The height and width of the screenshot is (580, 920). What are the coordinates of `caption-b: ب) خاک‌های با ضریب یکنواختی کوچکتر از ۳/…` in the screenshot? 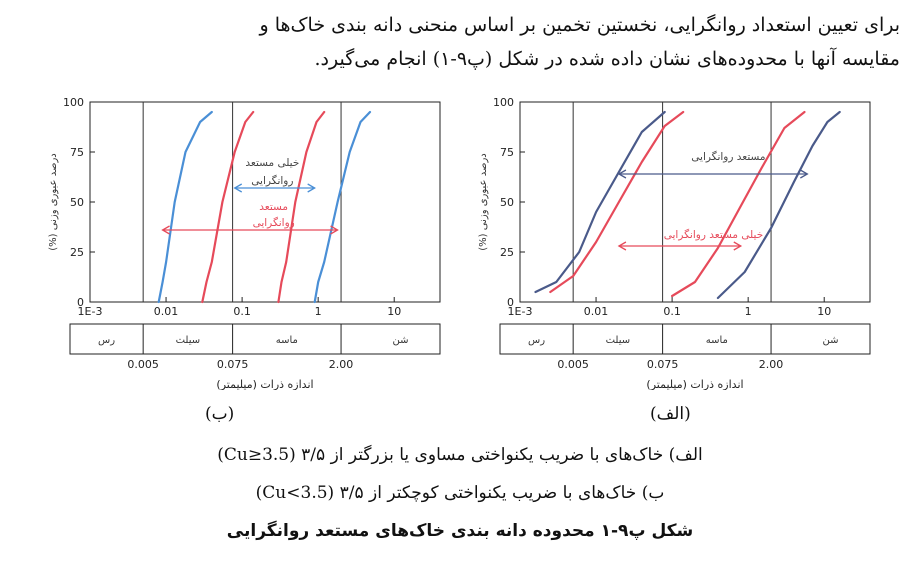 It's located at (460, 493).